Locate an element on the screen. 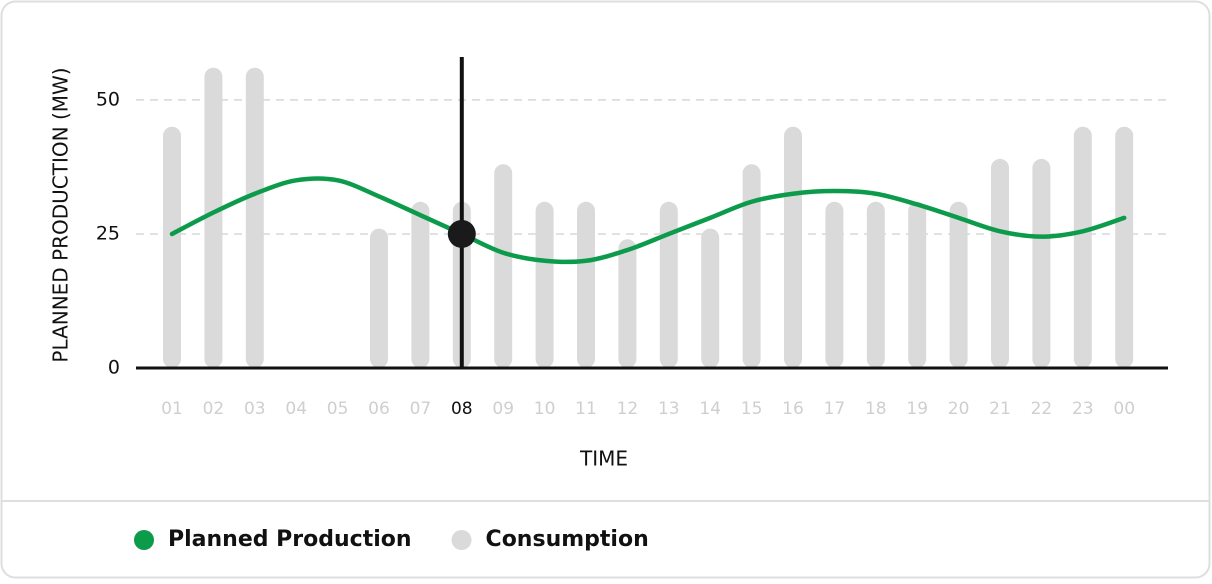 The image size is (1212, 584). x-tick-label: 14 is located at coordinates (710, 409).